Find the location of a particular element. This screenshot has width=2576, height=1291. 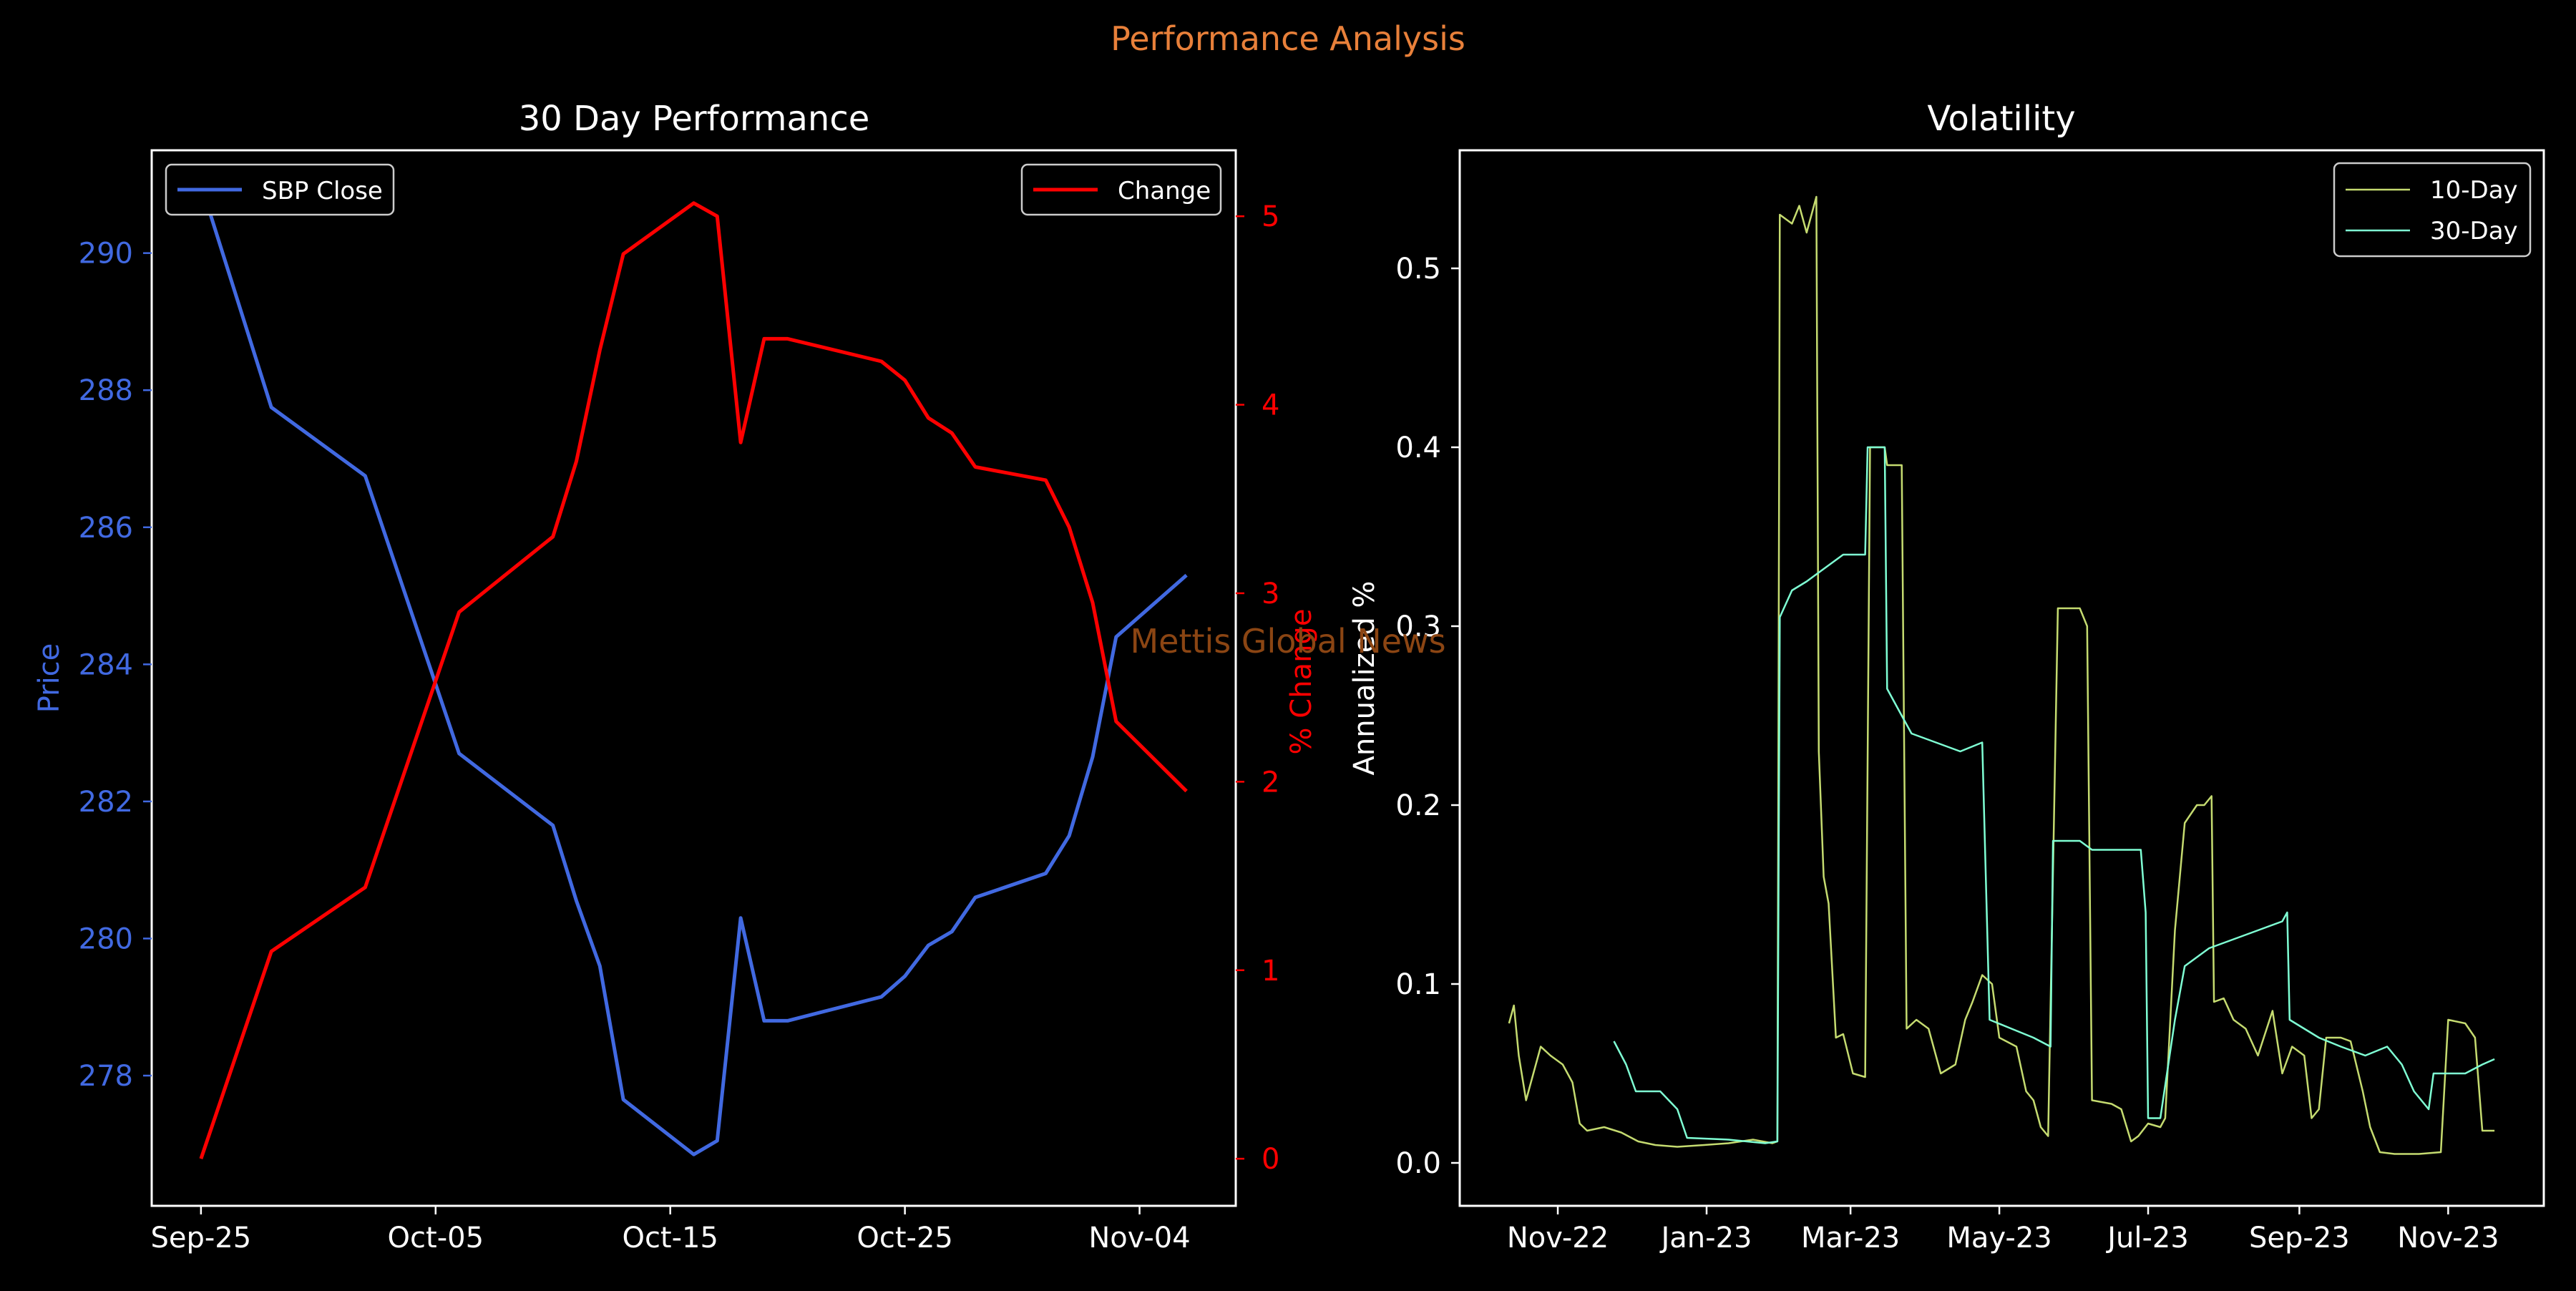

x-tick-label: Nov-04 is located at coordinates (1139, 1238).